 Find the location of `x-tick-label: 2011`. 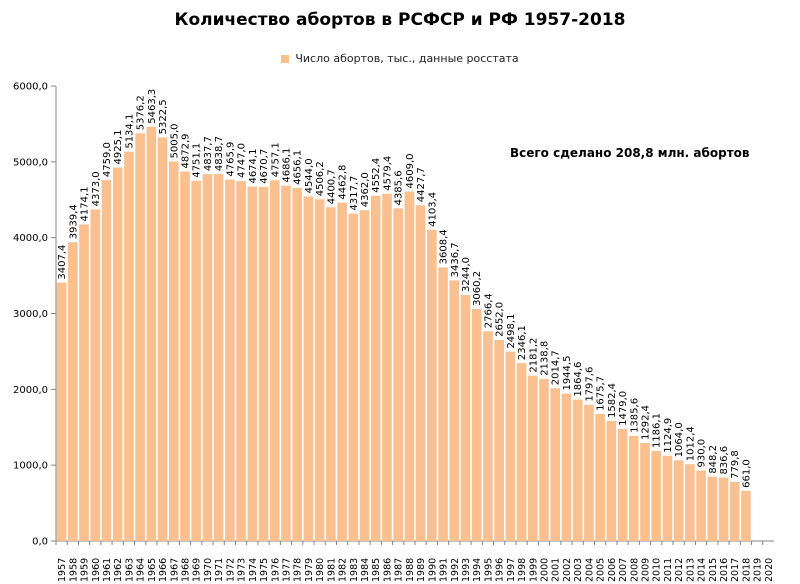

x-tick-label: 2011 is located at coordinates (668, 570).